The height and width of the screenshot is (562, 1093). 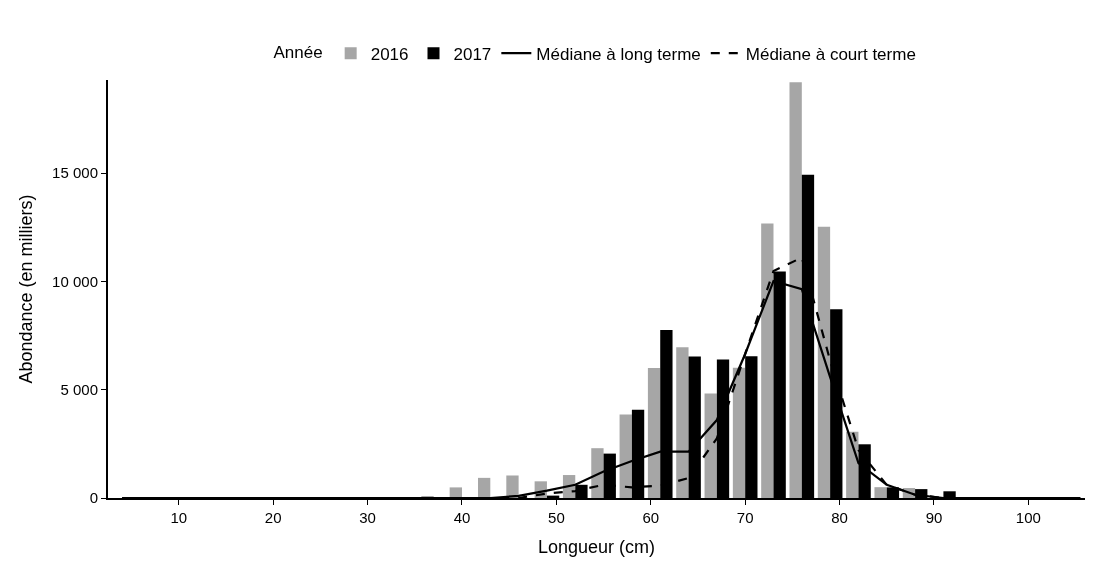 I want to click on x-tick-label: 20, so click(x=273, y=517).